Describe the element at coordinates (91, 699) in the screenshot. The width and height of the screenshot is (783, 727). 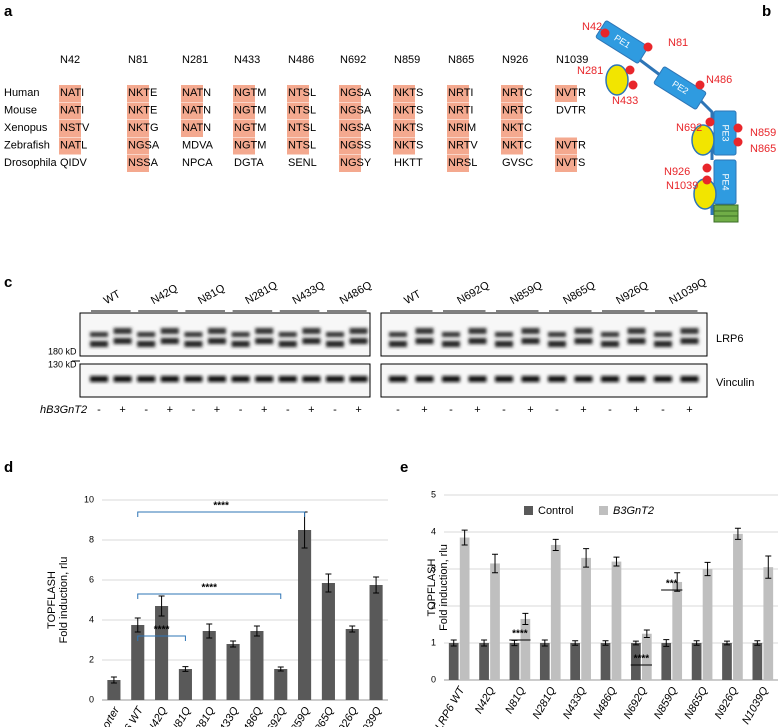
I see `y-tick-label: 0` at that location.